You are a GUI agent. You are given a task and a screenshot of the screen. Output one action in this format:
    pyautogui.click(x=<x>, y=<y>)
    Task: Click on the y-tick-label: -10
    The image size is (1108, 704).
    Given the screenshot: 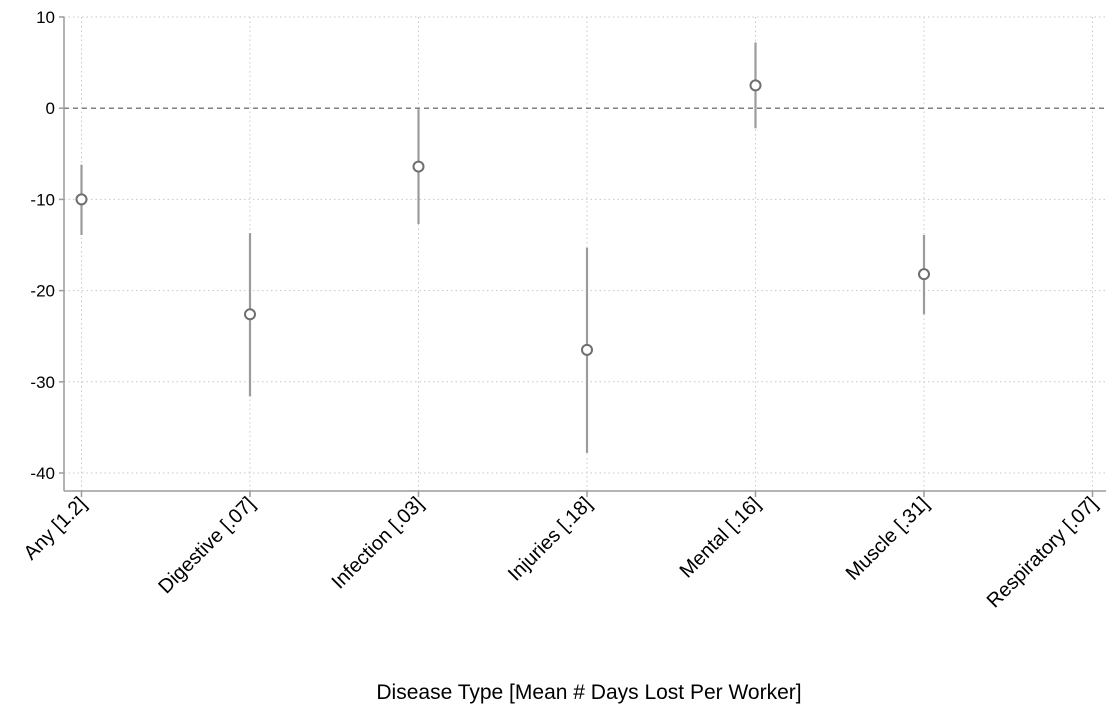 What is the action you would take?
    pyautogui.click(x=42, y=199)
    